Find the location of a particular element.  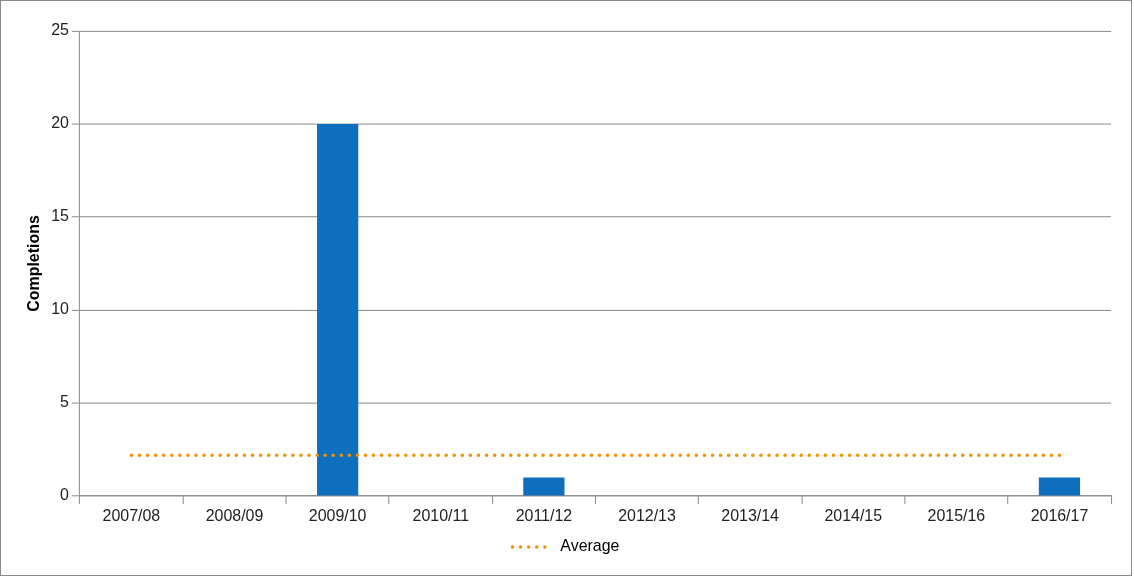

y-tick-label: 10 is located at coordinates (60, 309).